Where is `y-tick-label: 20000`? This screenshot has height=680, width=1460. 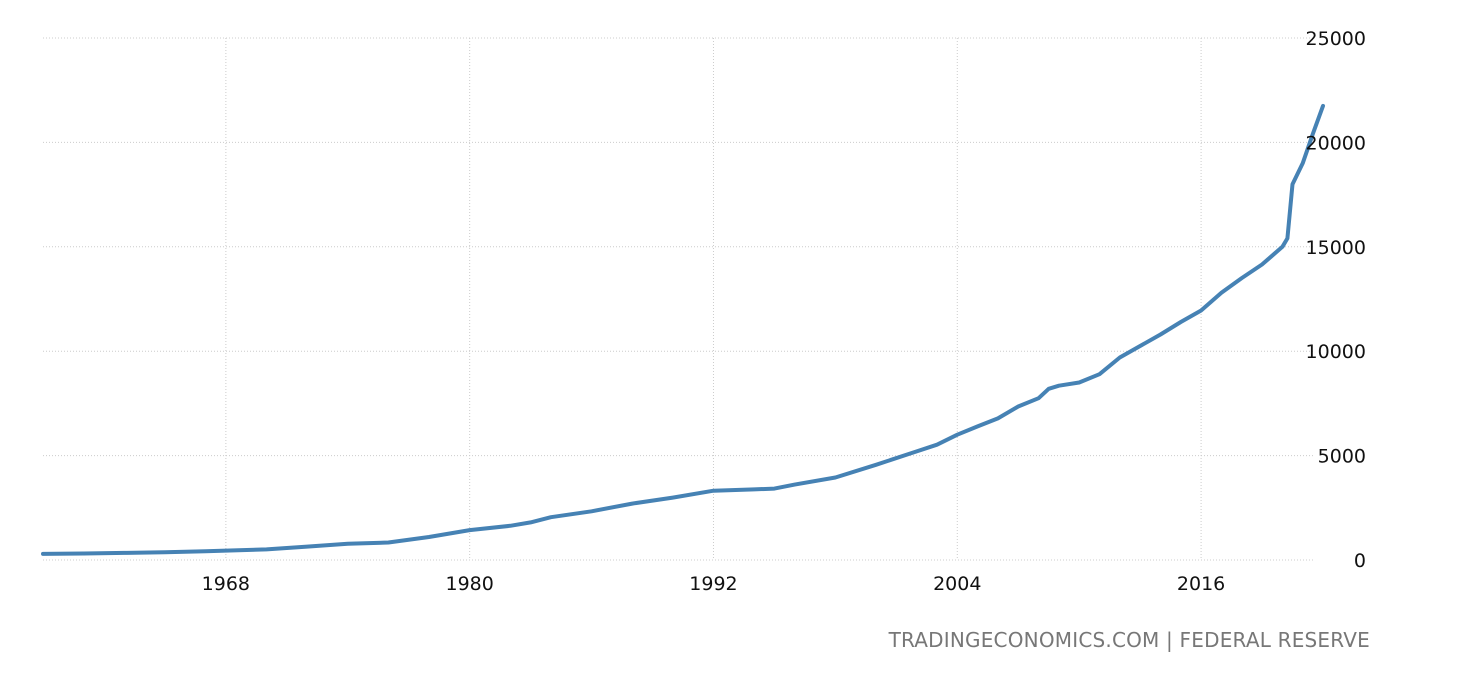
y-tick-label: 20000 is located at coordinates (1336, 143).